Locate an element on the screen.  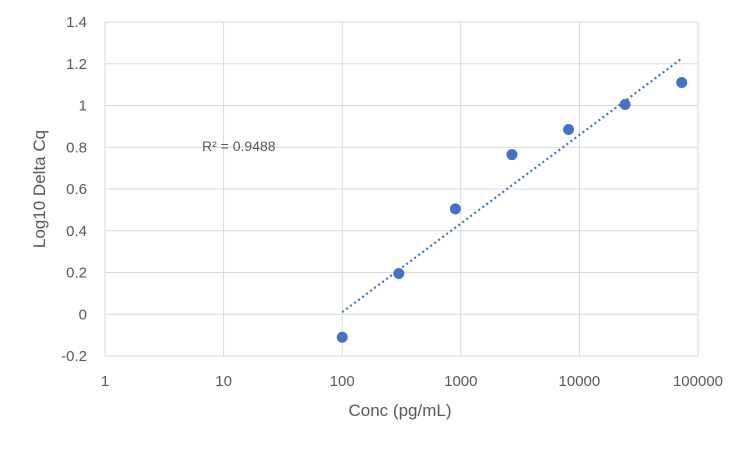
r-squared-annotation: R² = 0.9488 is located at coordinates (239, 146).